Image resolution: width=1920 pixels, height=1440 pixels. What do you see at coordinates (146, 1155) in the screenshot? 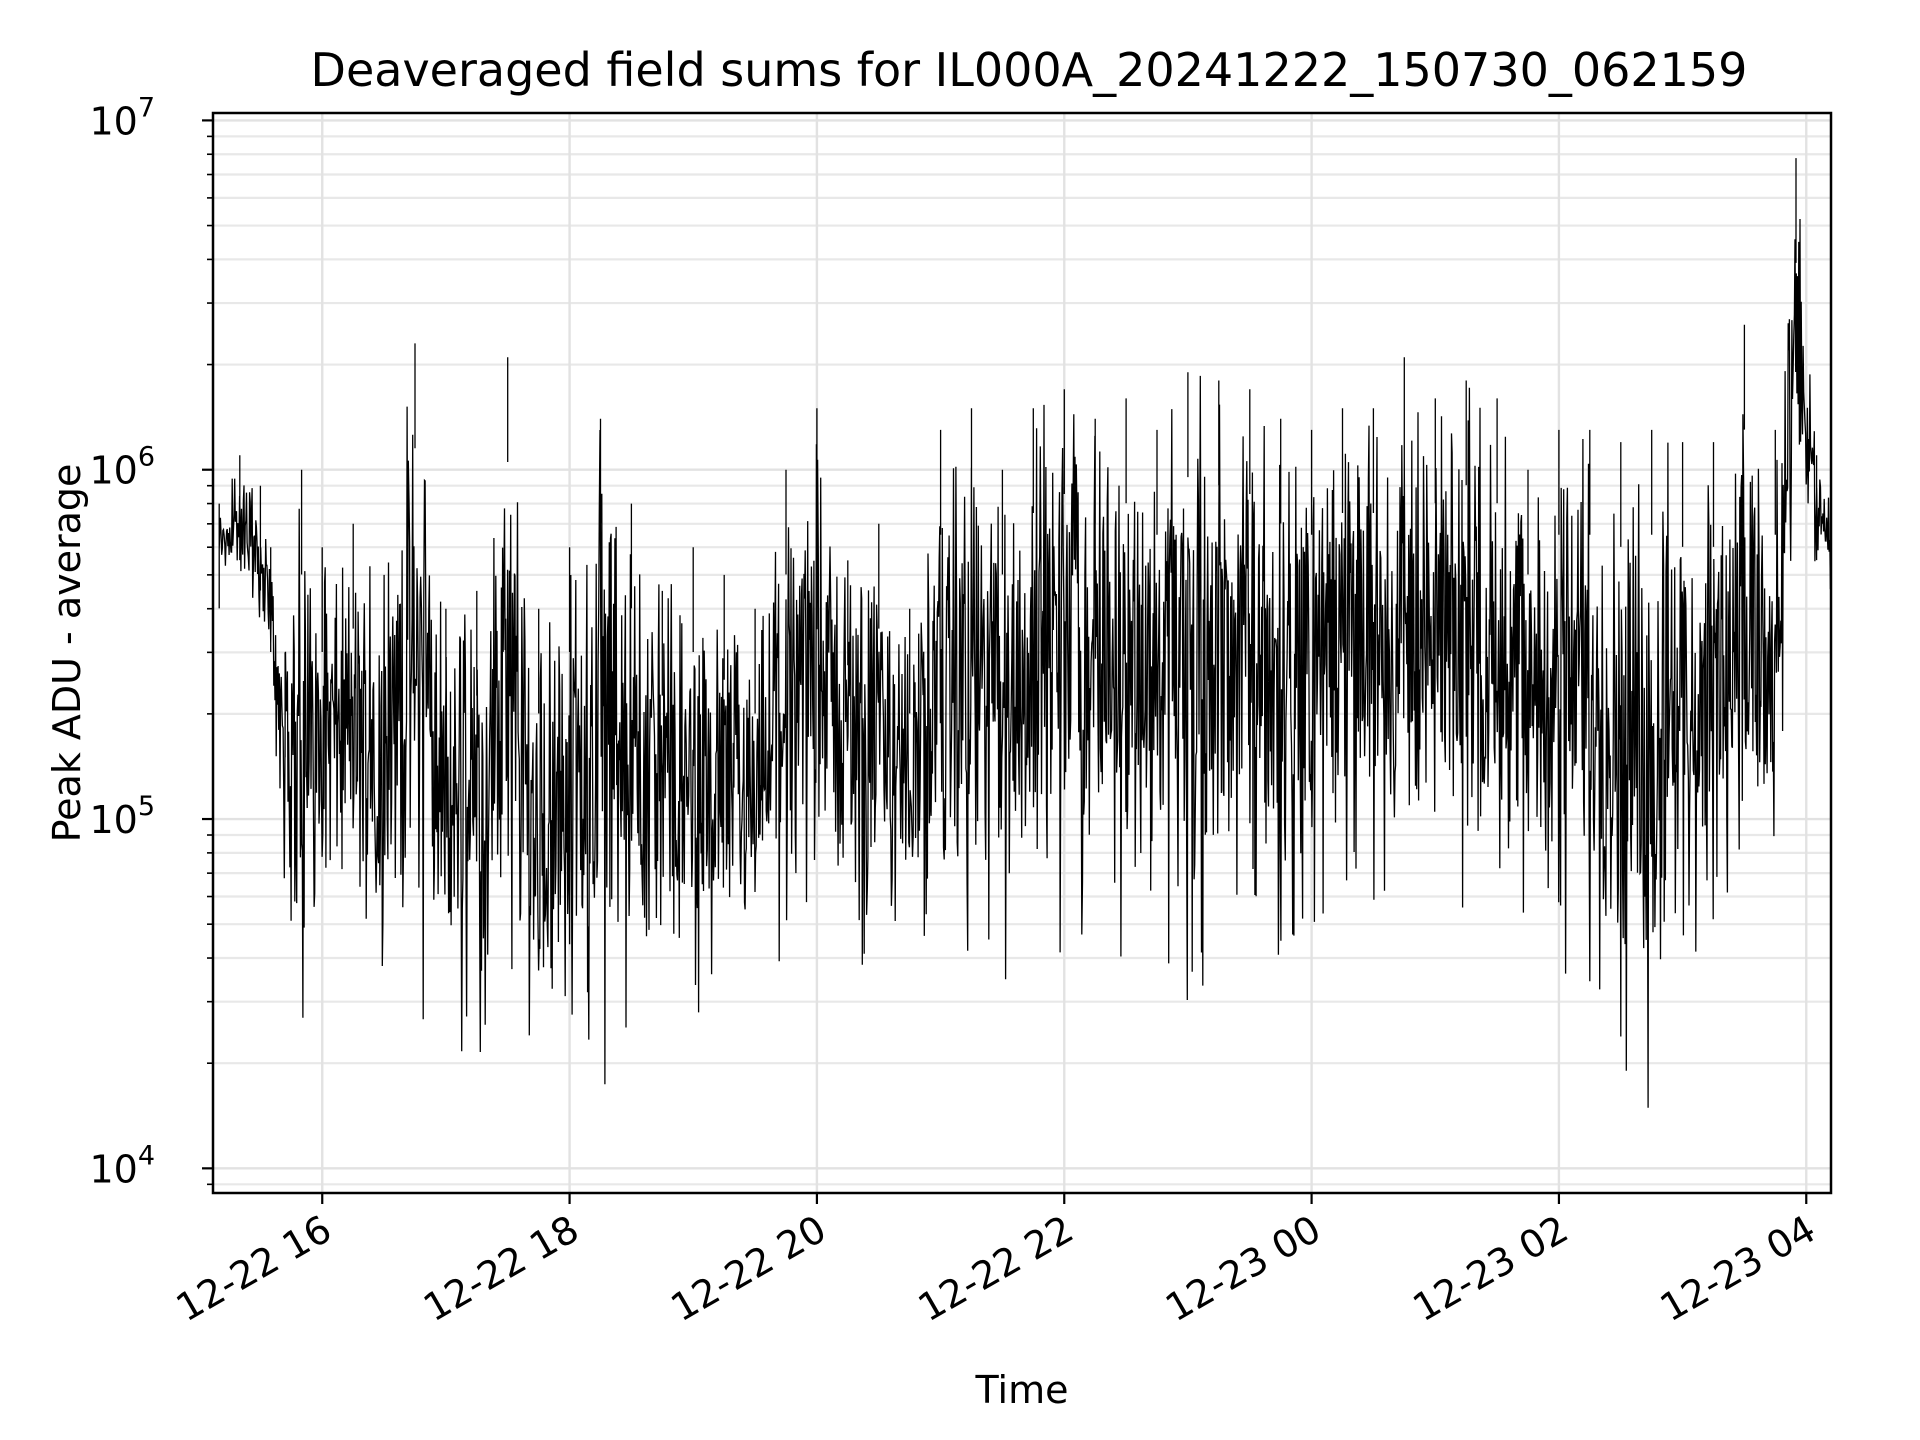
I see `y-tick-exponent: 4` at bounding box center [146, 1155].